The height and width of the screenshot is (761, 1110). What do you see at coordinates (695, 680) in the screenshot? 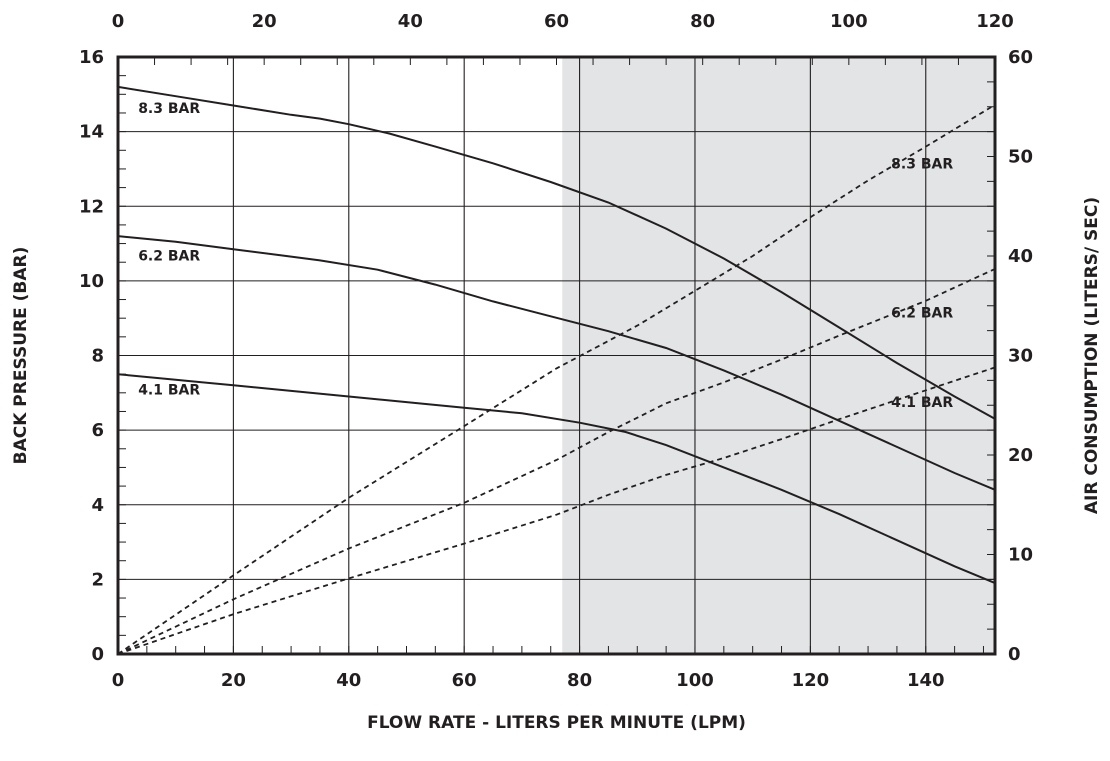
I see `x-tick-label: 100` at bounding box center [695, 680].